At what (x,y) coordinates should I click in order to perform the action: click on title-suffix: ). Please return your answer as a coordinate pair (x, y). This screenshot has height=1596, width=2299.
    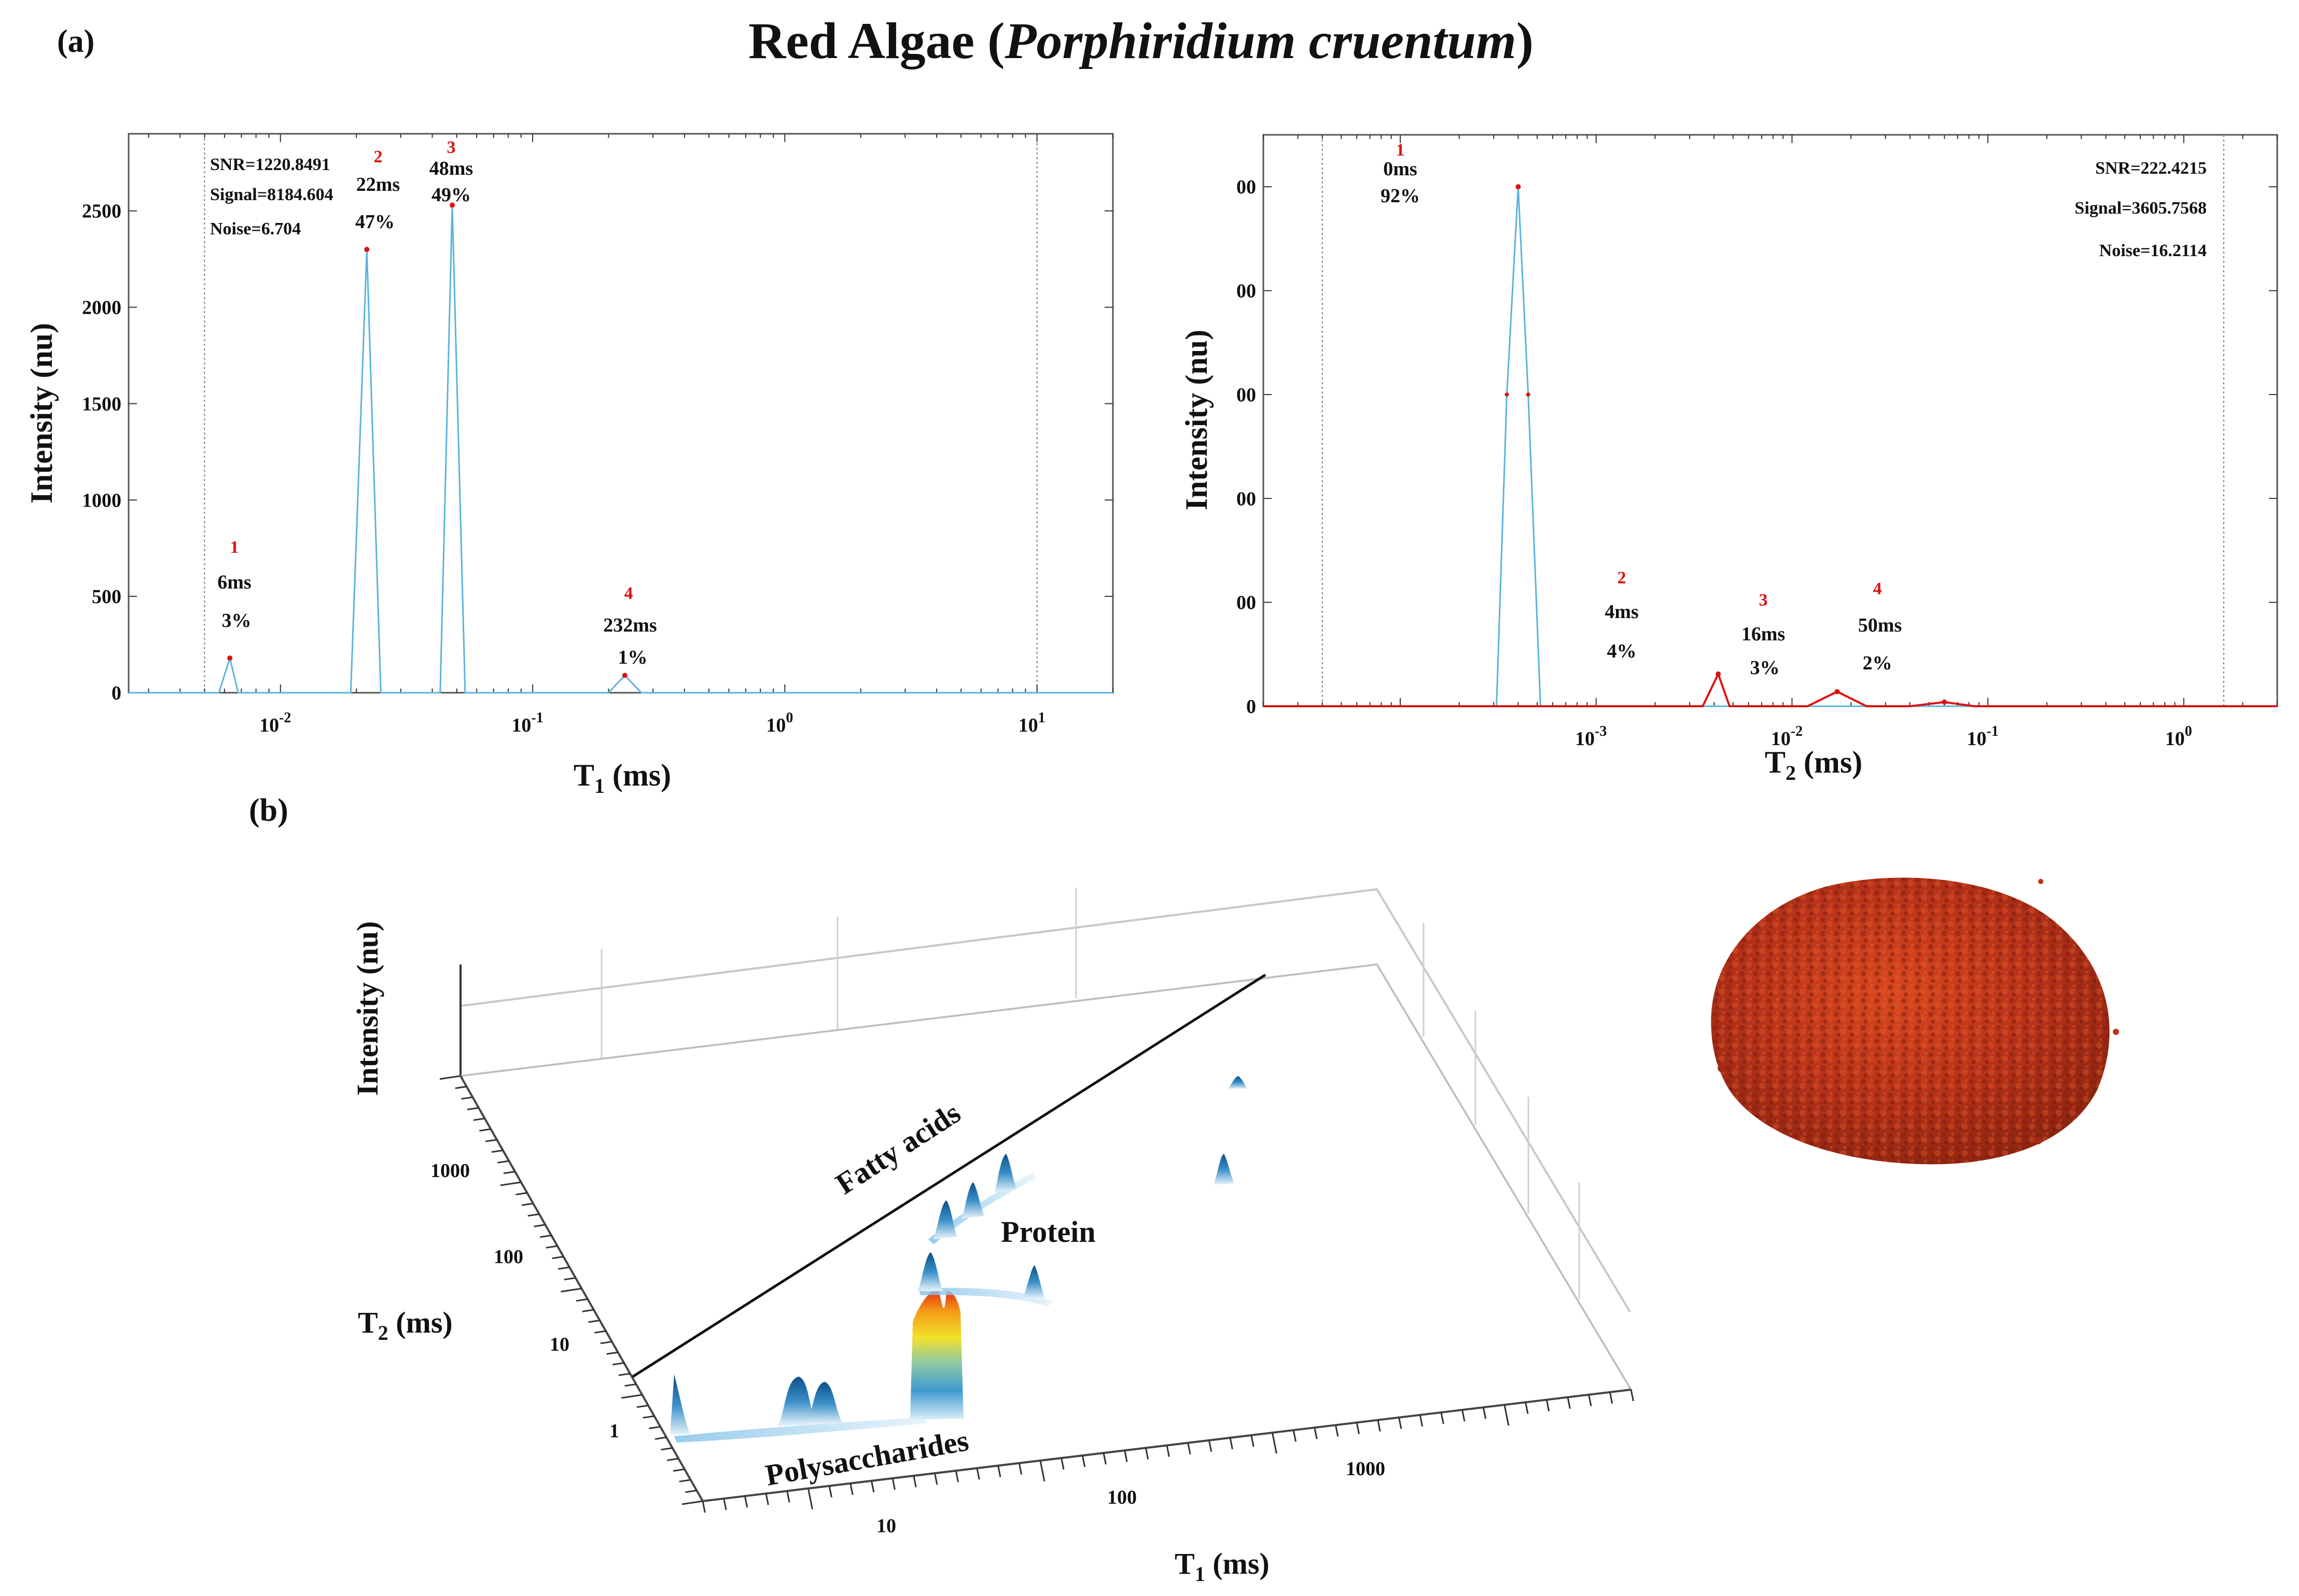
    Looking at the image, I should click on (1525, 40).